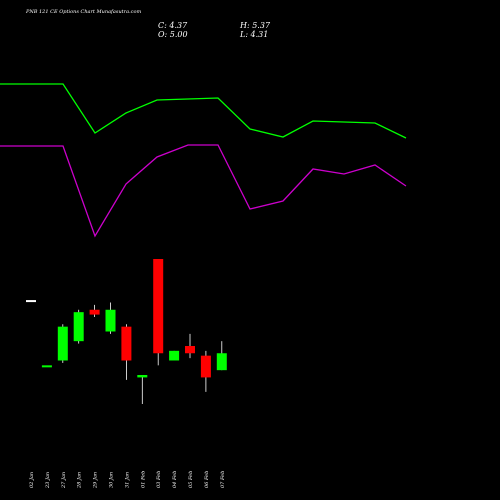  What do you see at coordinates (48, 480) in the screenshot?
I see `x-tick-label: 23 Jan` at bounding box center [48, 480].